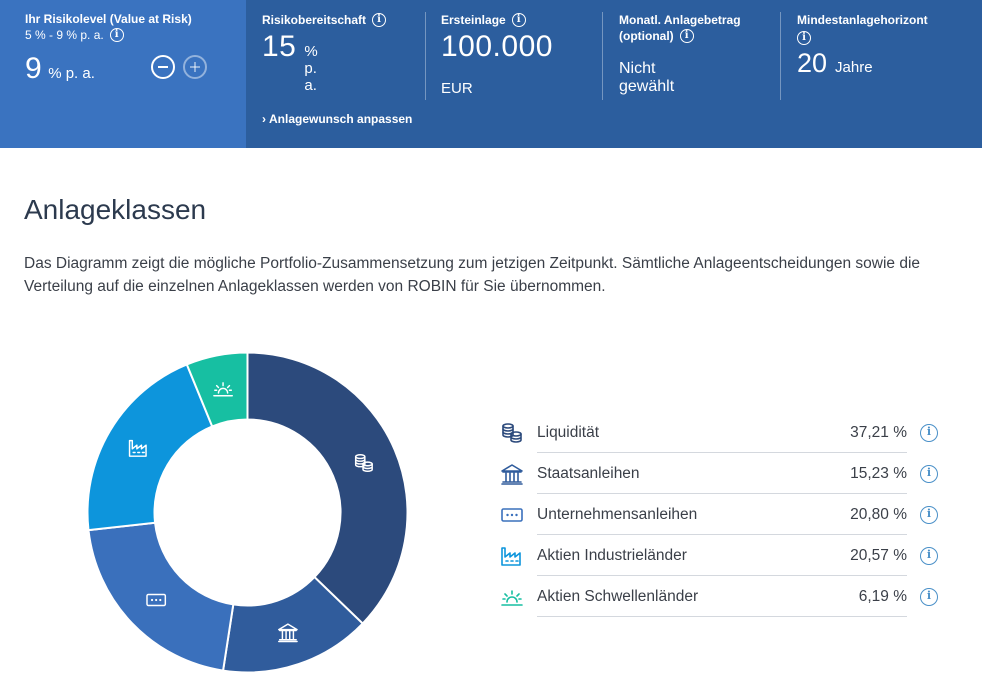 This screenshot has height=694, width=982. What do you see at coordinates (812, 63) in the screenshot?
I see `min-horizon-number: 20` at bounding box center [812, 63].